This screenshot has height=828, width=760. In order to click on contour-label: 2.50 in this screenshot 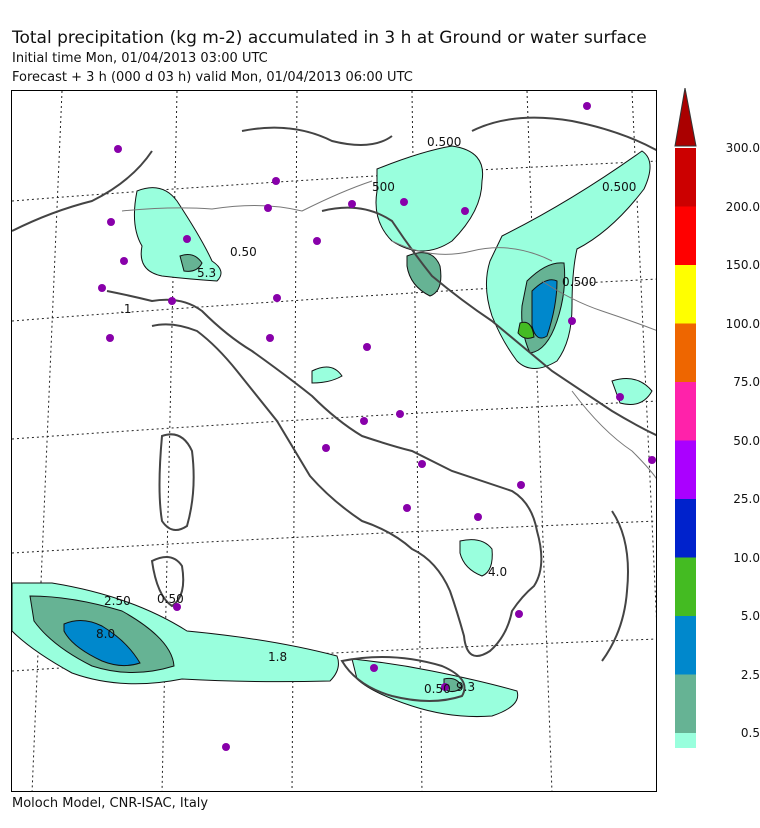, I will do `click(117, 601)`.